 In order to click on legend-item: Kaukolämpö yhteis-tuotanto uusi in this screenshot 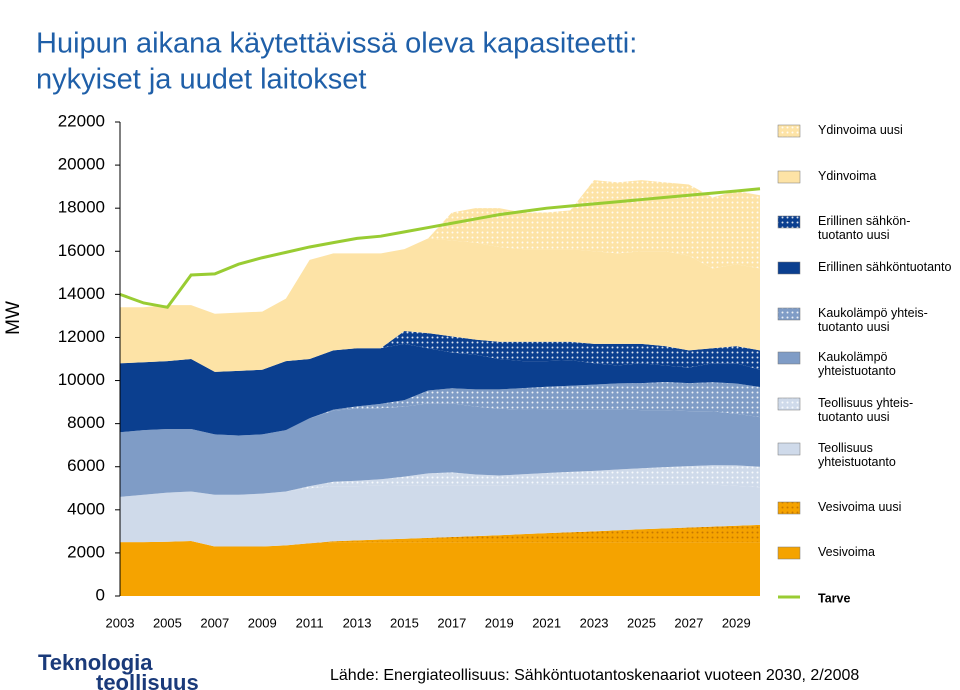, I will do `click(873, 320)`.